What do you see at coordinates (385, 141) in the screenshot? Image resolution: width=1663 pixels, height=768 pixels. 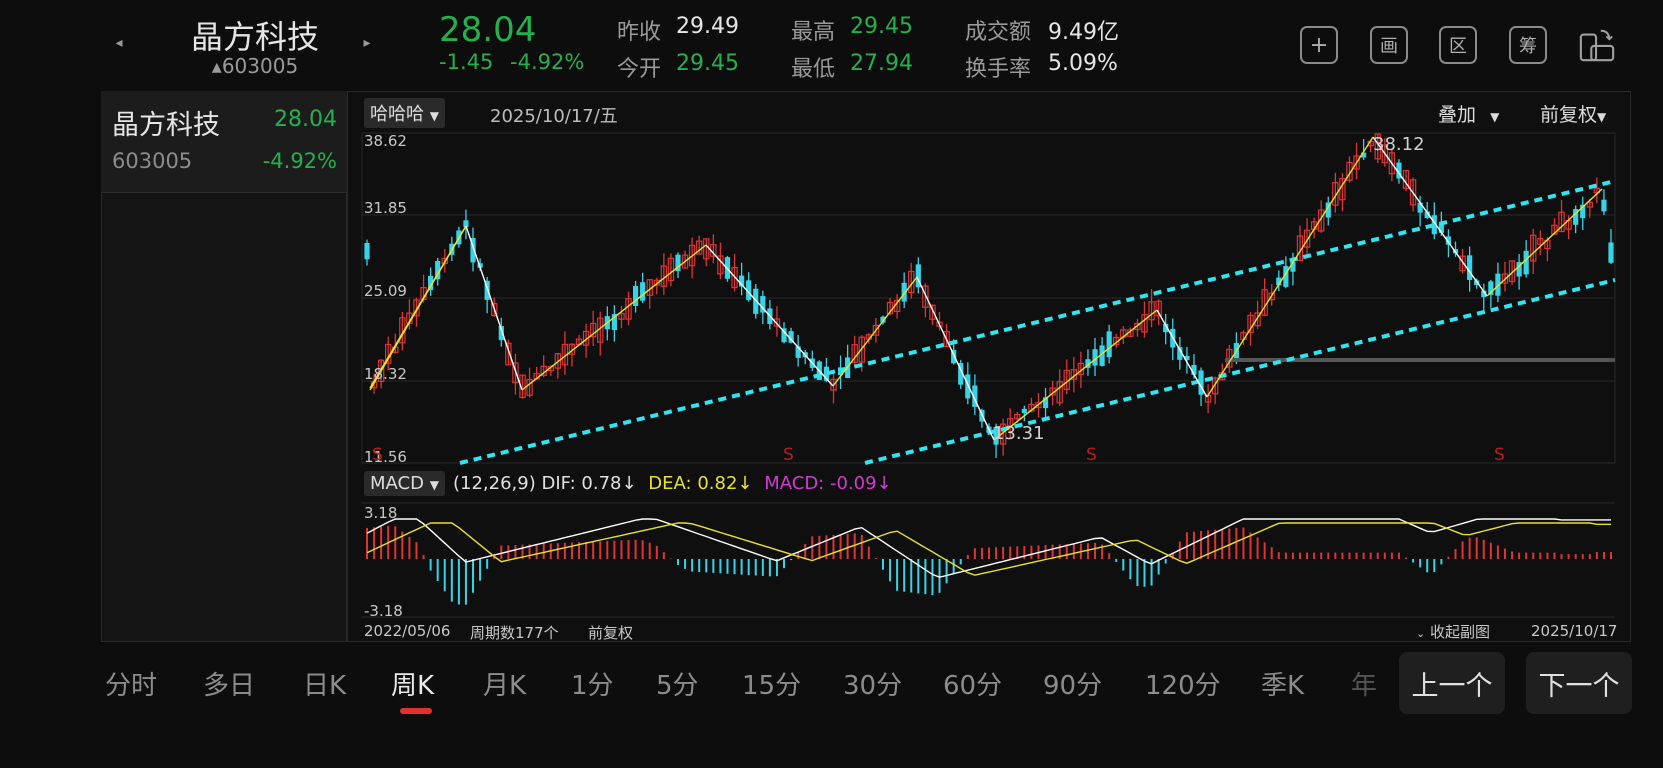 I see `price-axis-label: 38.62` at bounding box center [385, 141].